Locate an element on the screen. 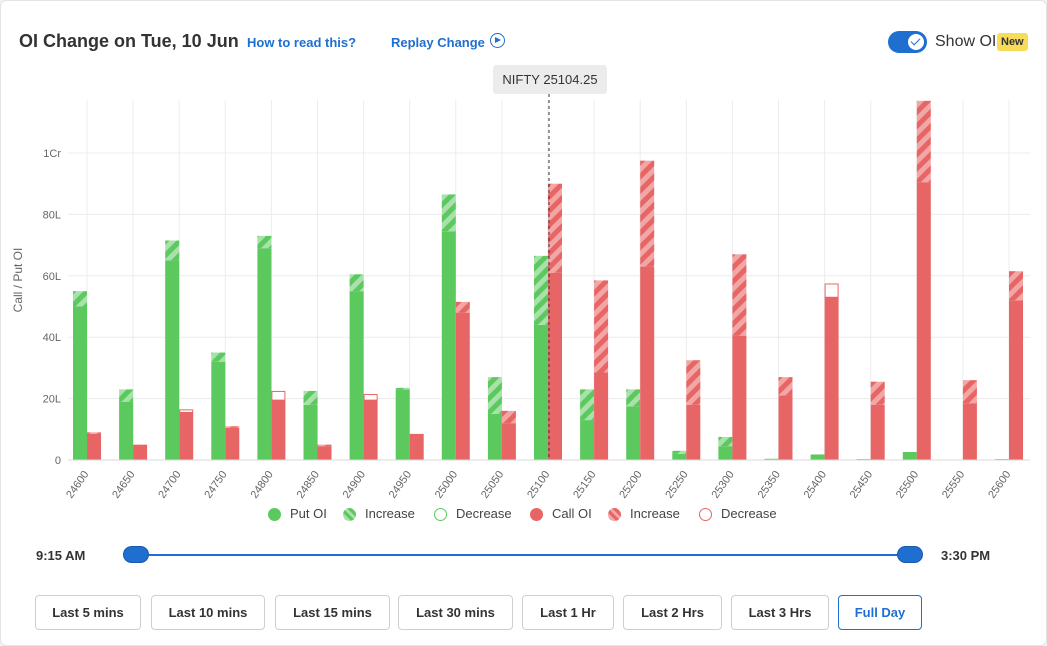 The height and width of the screenshot is (646, 1047). time-range-button: Last 2 Hrs is located at coordinates (672, 612).